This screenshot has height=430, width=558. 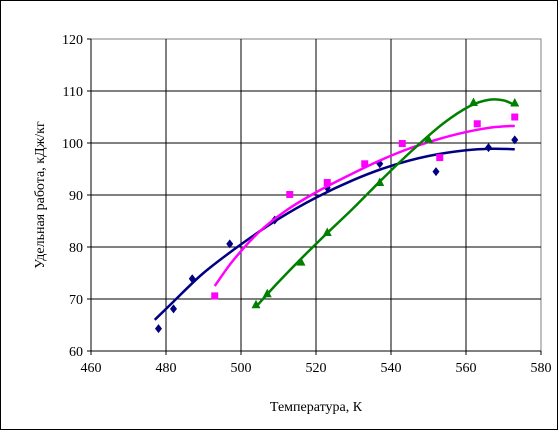 What do you see at coordinates (466, 368) in the screenshot?
I see `x-tick-label: 560` at bounding box center [466, 368].